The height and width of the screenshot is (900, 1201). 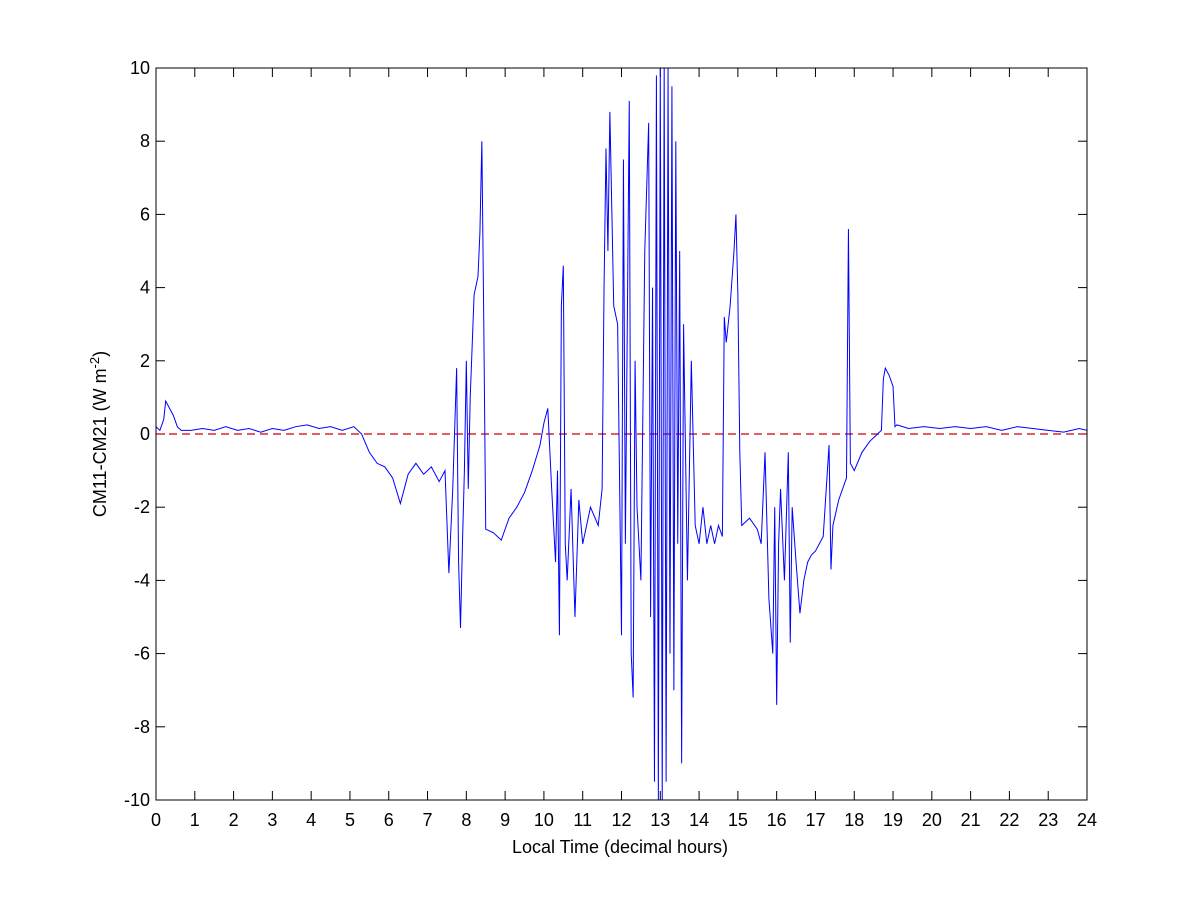 What do you see at coordinates (621, 820) in the screenshot?
I see `x-tick-label: 12` at bounding box center [621, 820].